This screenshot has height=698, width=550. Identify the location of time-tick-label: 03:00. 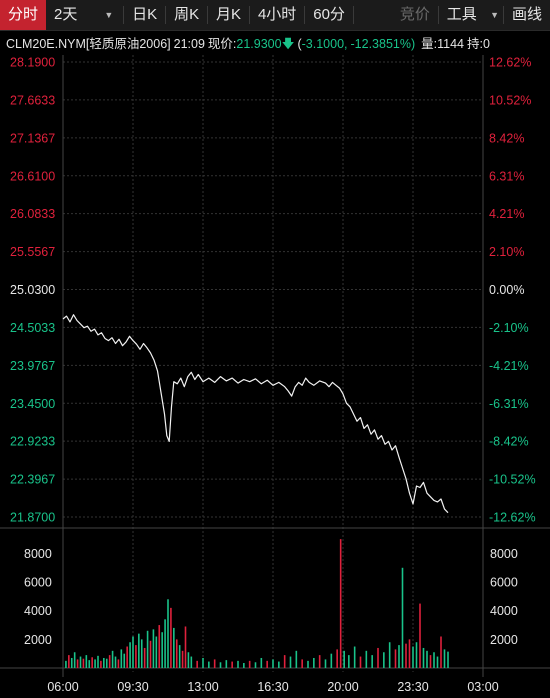
(482, 687).